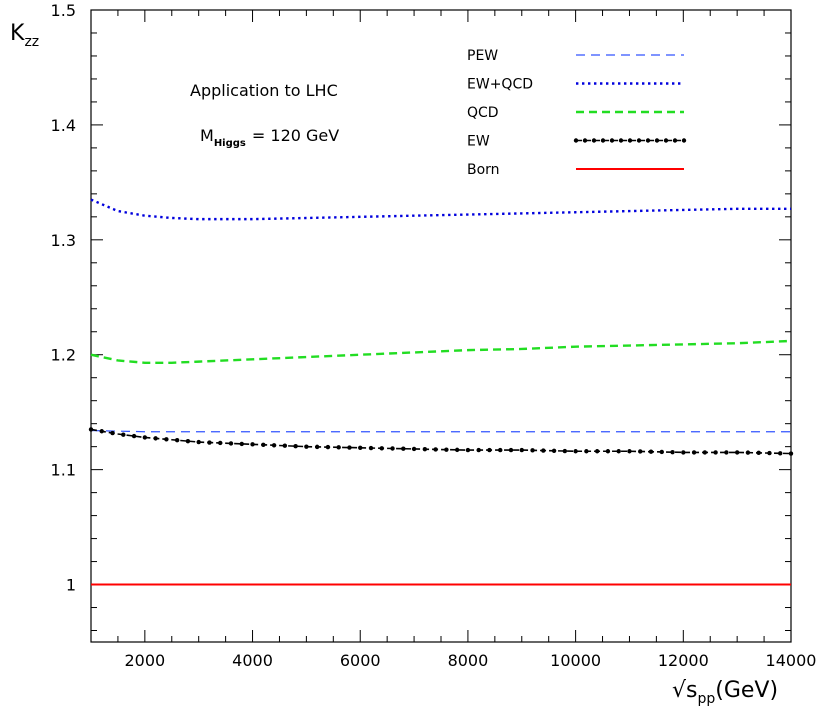 This screenshot has width=824, height=708. I want to click on y-axis-label-main: K, so click(17, 33).